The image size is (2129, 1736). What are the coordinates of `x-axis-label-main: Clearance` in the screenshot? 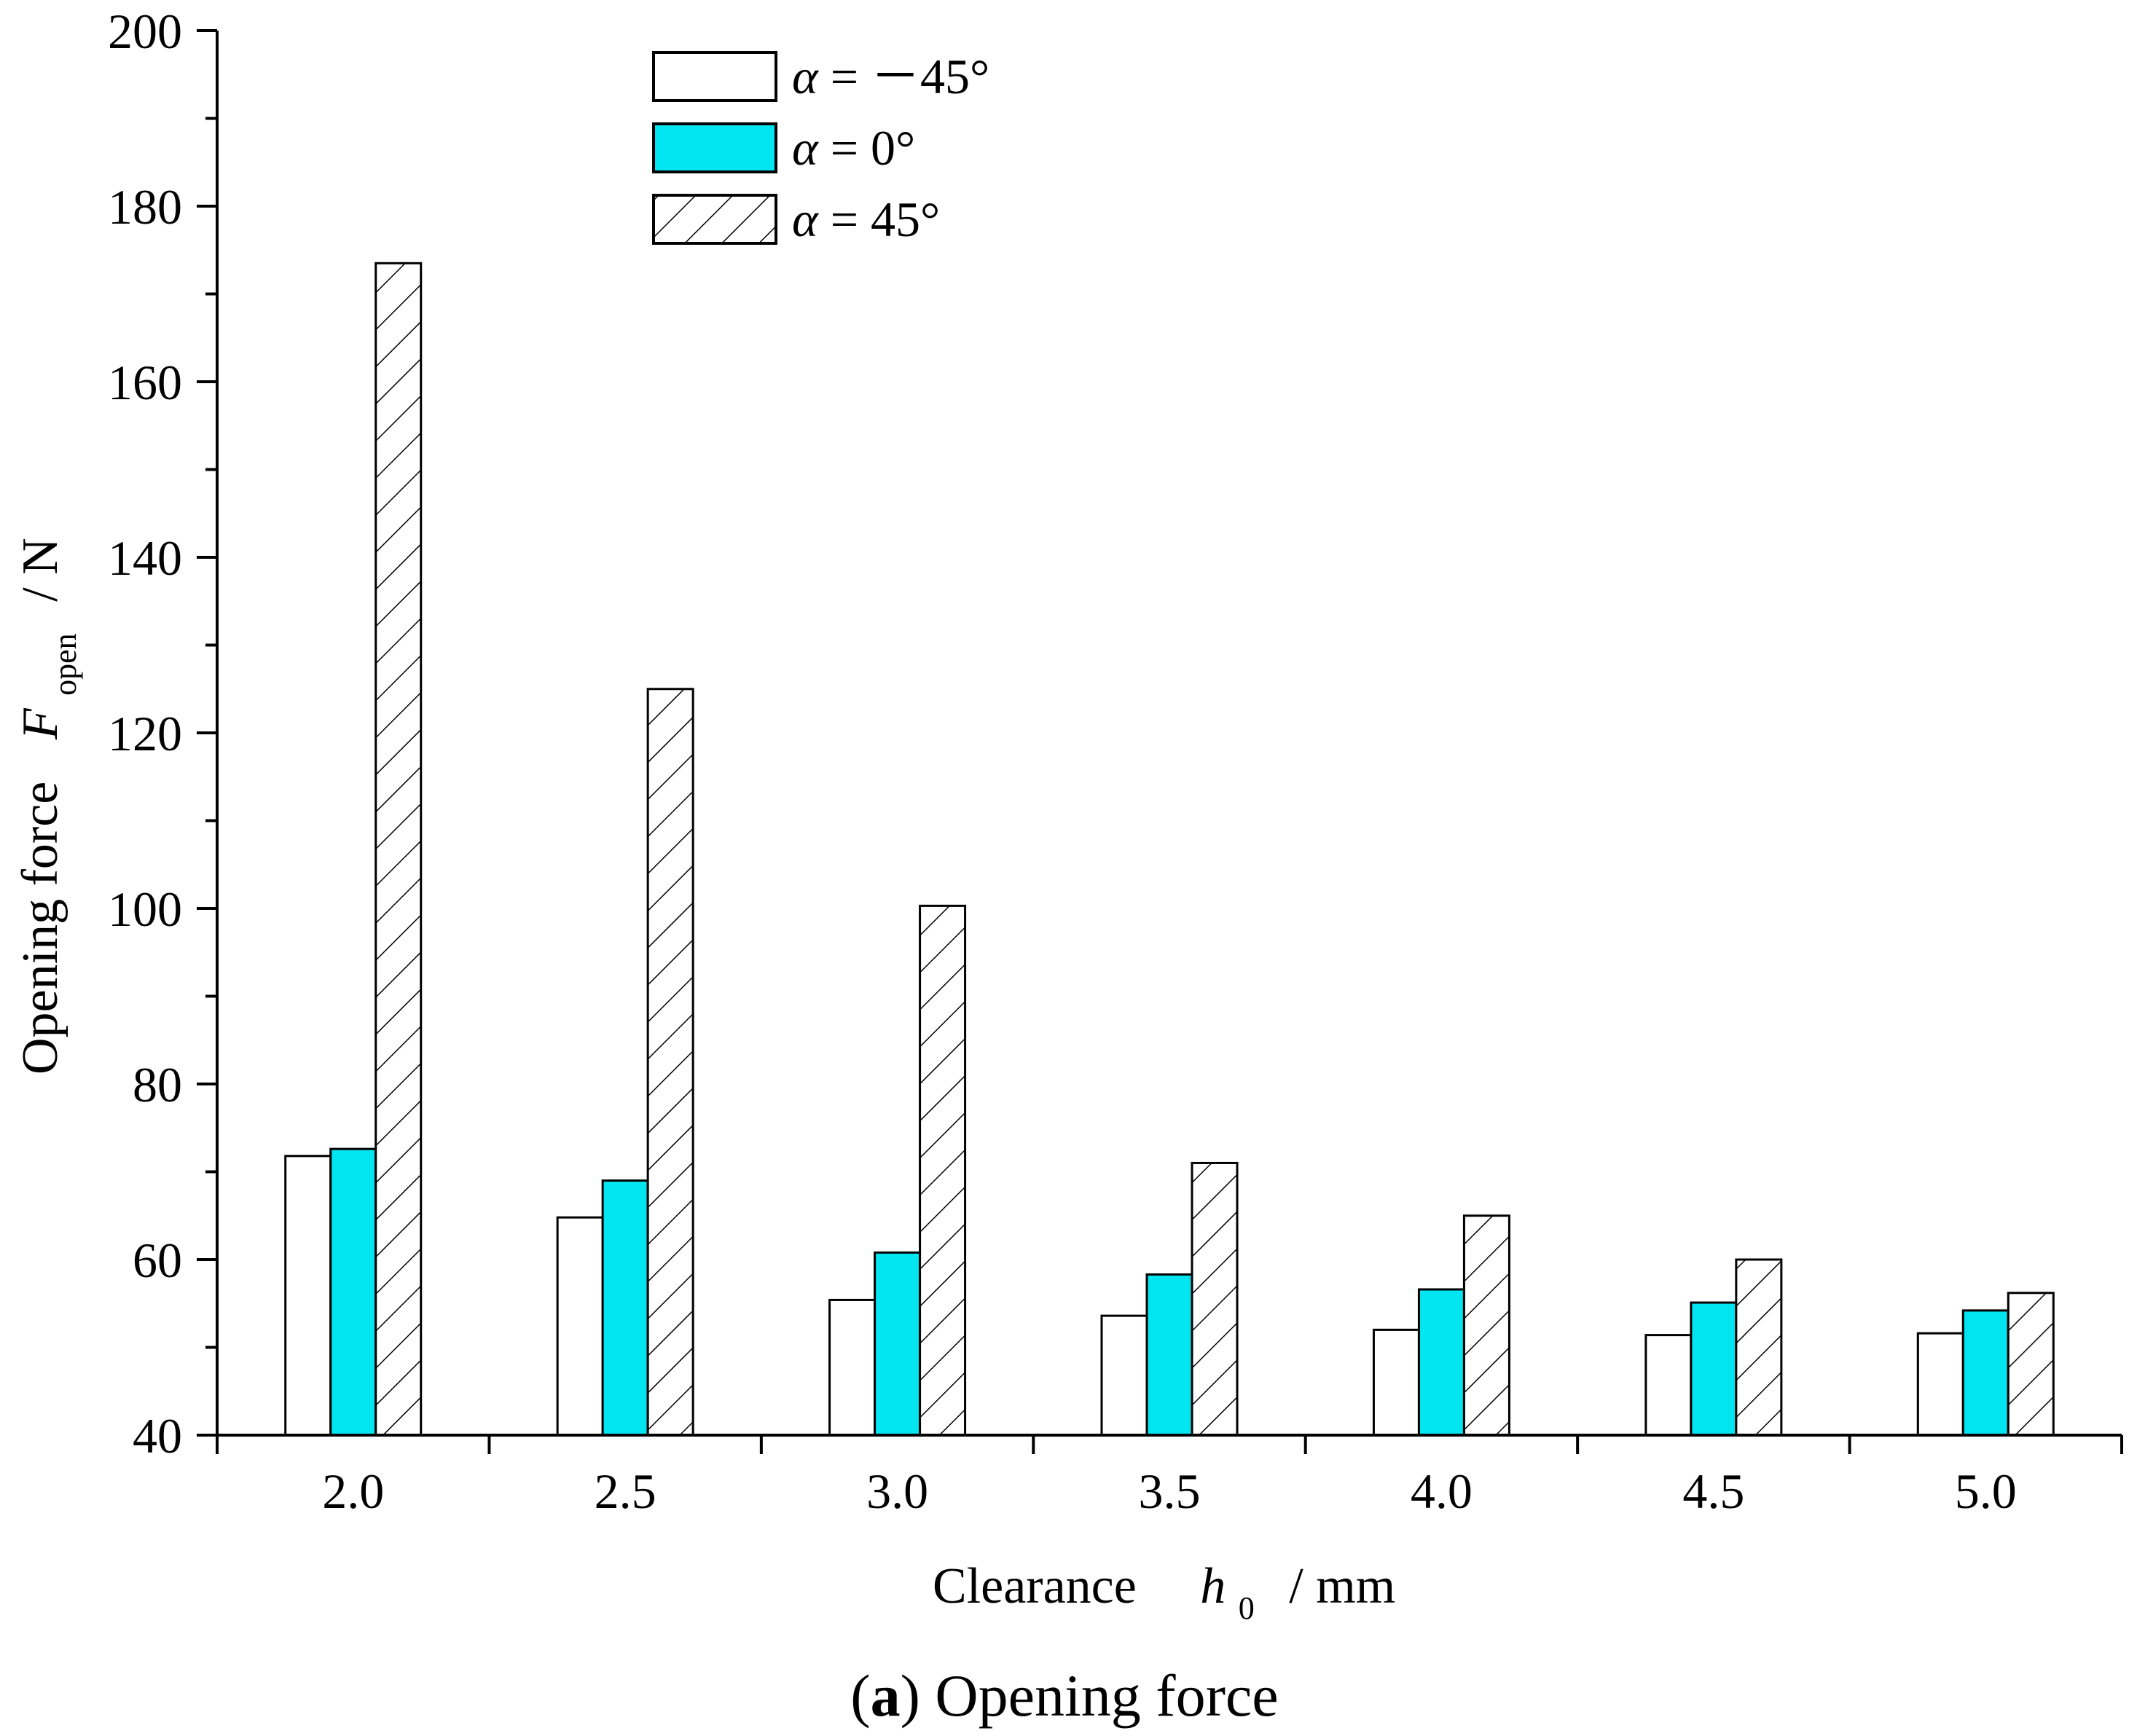 It's located at (1035, 1586).